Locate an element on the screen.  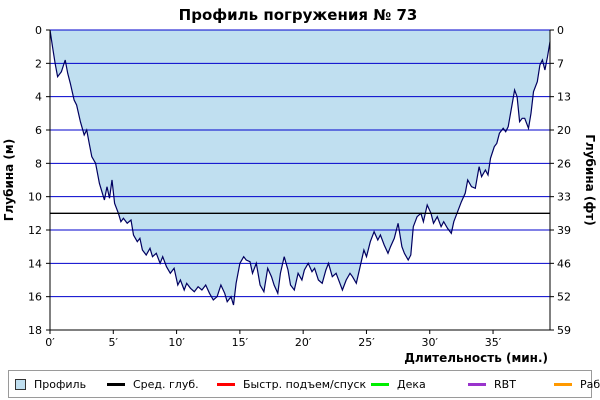
legend-label: RBT is located at coordinates (505, 384).